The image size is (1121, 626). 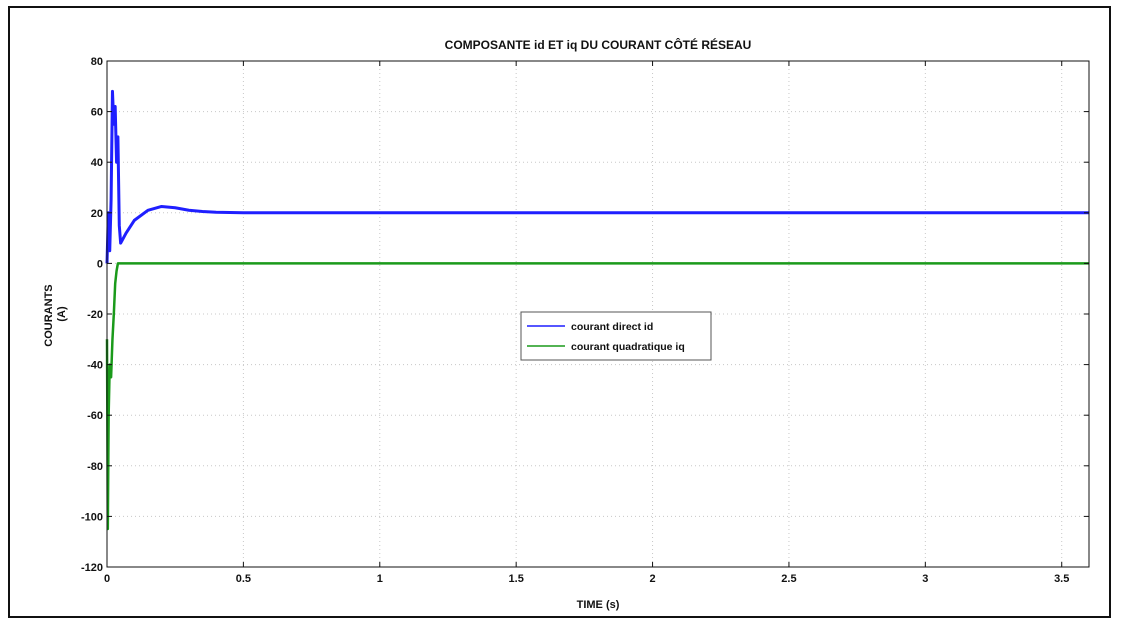 What do you see at coordinates (97, 214) in the screenshot?
I see `y-tick-label: 20` at bounding box center [97, 214].